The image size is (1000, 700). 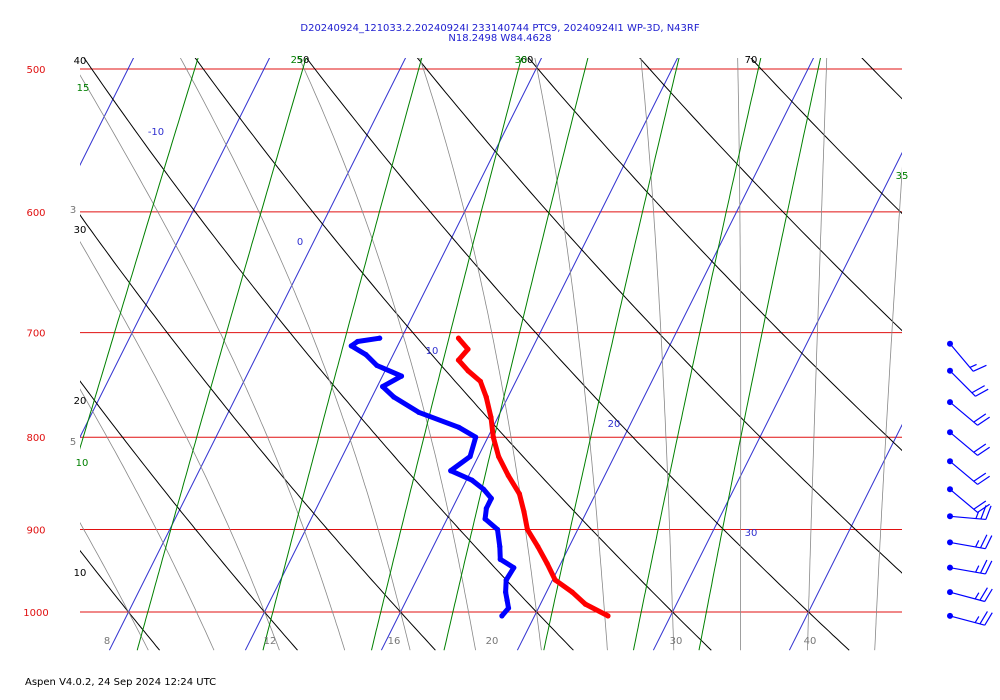 I want to click on dry-adiabat-label: 20, so click(x=80, y=401).